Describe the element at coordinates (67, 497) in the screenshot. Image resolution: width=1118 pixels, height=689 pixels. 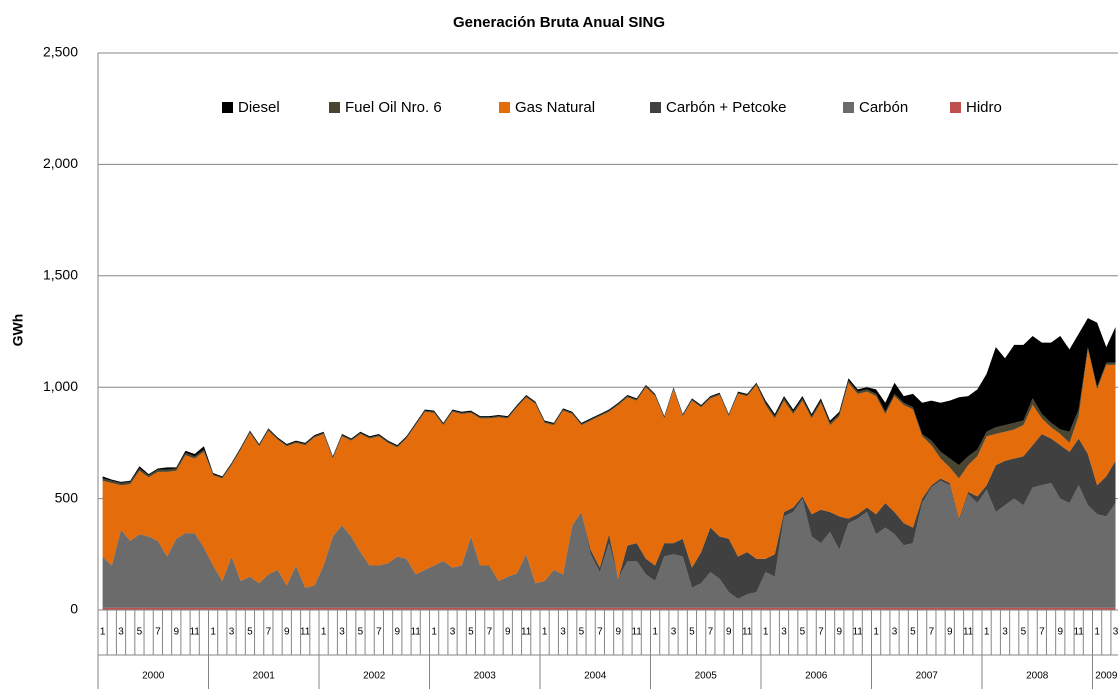
I see `y-tick-label: 500` at that location.